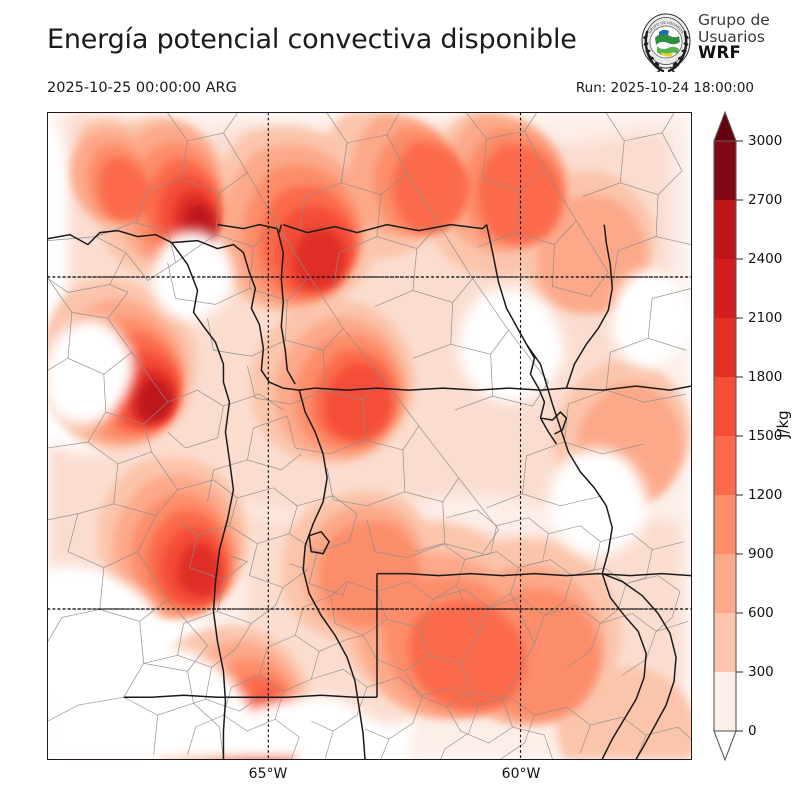  What do you see at coordinates (734, 20) in the screenshot?
I see `logo-line-1: Grupo de` at bounding box center [734, 20].